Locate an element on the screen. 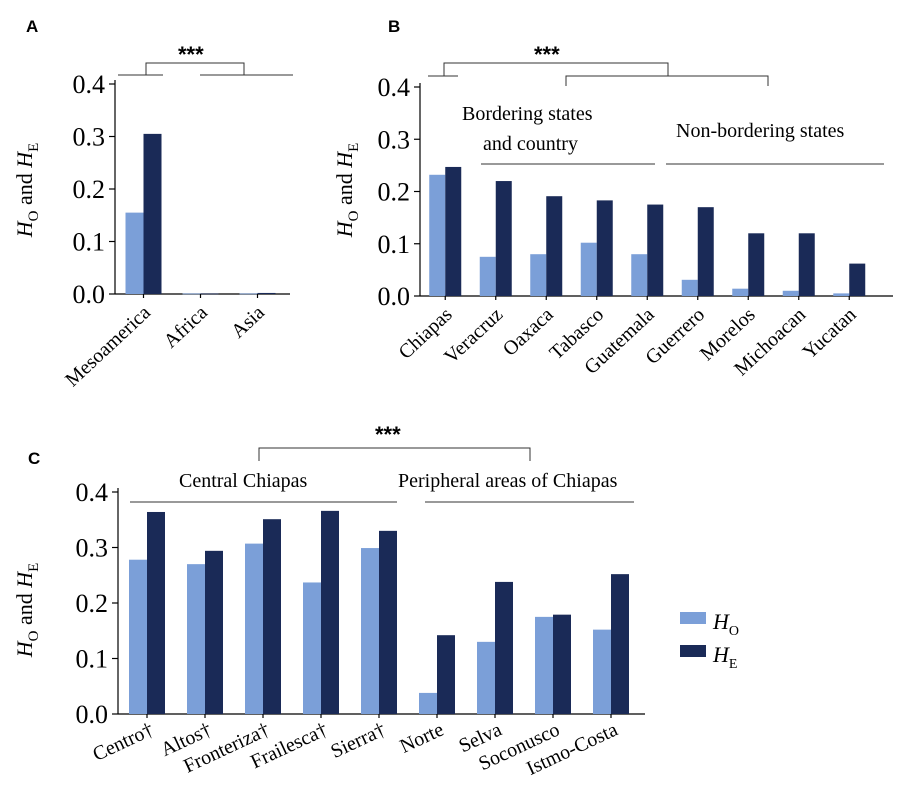  panel-c-category-label: Norte is located at coordinates (422, 738).